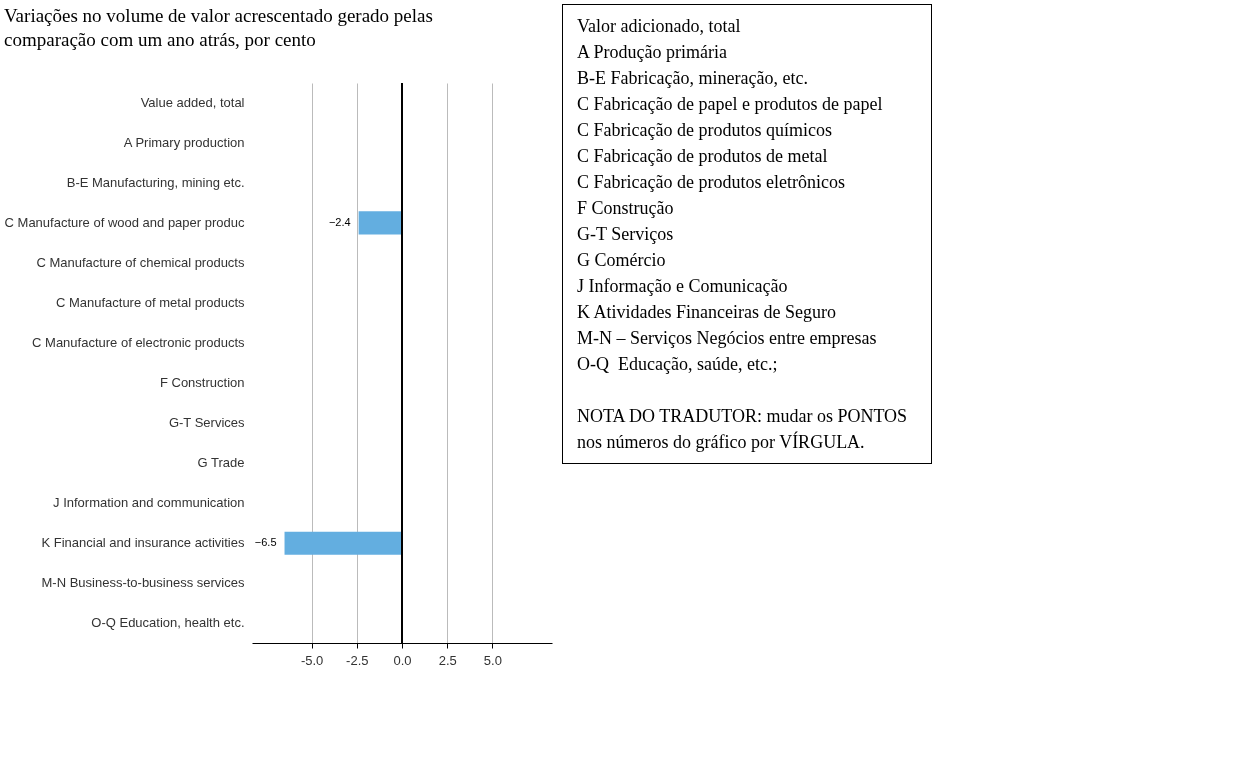 The image size is (1233, 776). I want to click on data-label: −6.5, so click(265, 542).